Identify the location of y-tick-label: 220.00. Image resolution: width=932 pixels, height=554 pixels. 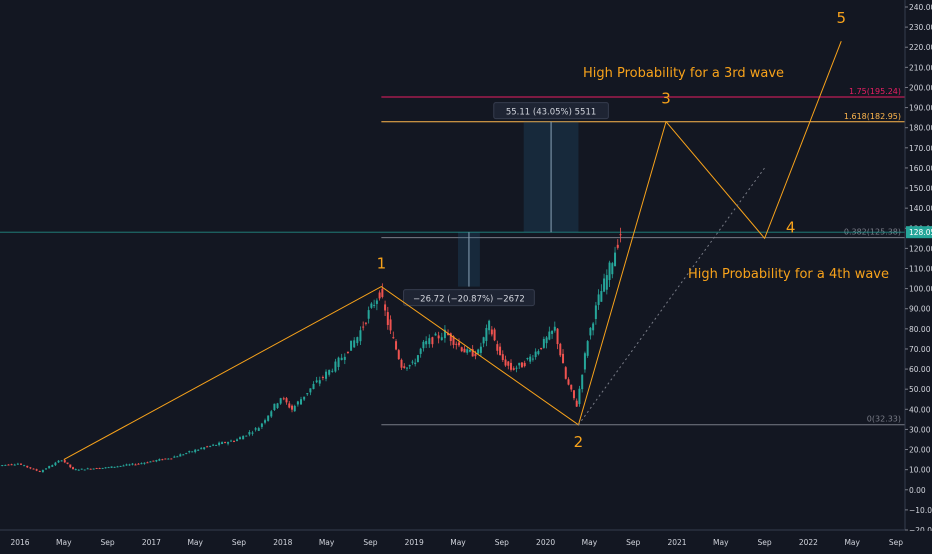
(920, 47).